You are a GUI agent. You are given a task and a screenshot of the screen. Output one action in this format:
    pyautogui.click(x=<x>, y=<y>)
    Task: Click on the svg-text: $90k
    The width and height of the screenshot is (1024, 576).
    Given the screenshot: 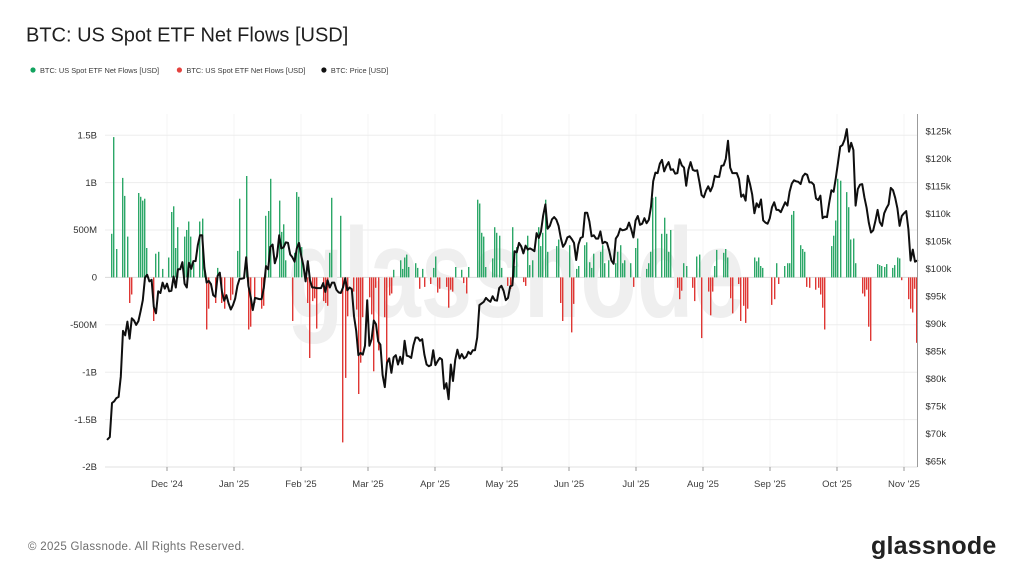 What is the action you would take?
    pyautogui.click(x=936, y=324)
    